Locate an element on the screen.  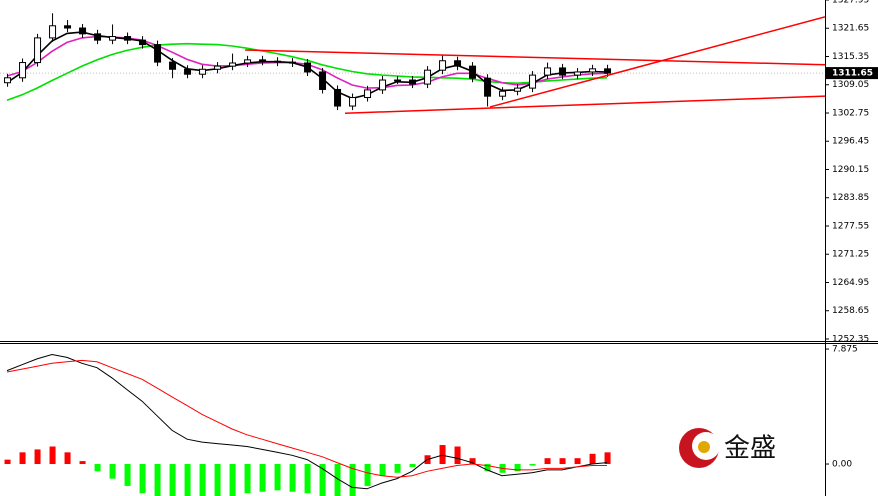
y-tick-label: 1283.85 is located at coordinates (850, 198).